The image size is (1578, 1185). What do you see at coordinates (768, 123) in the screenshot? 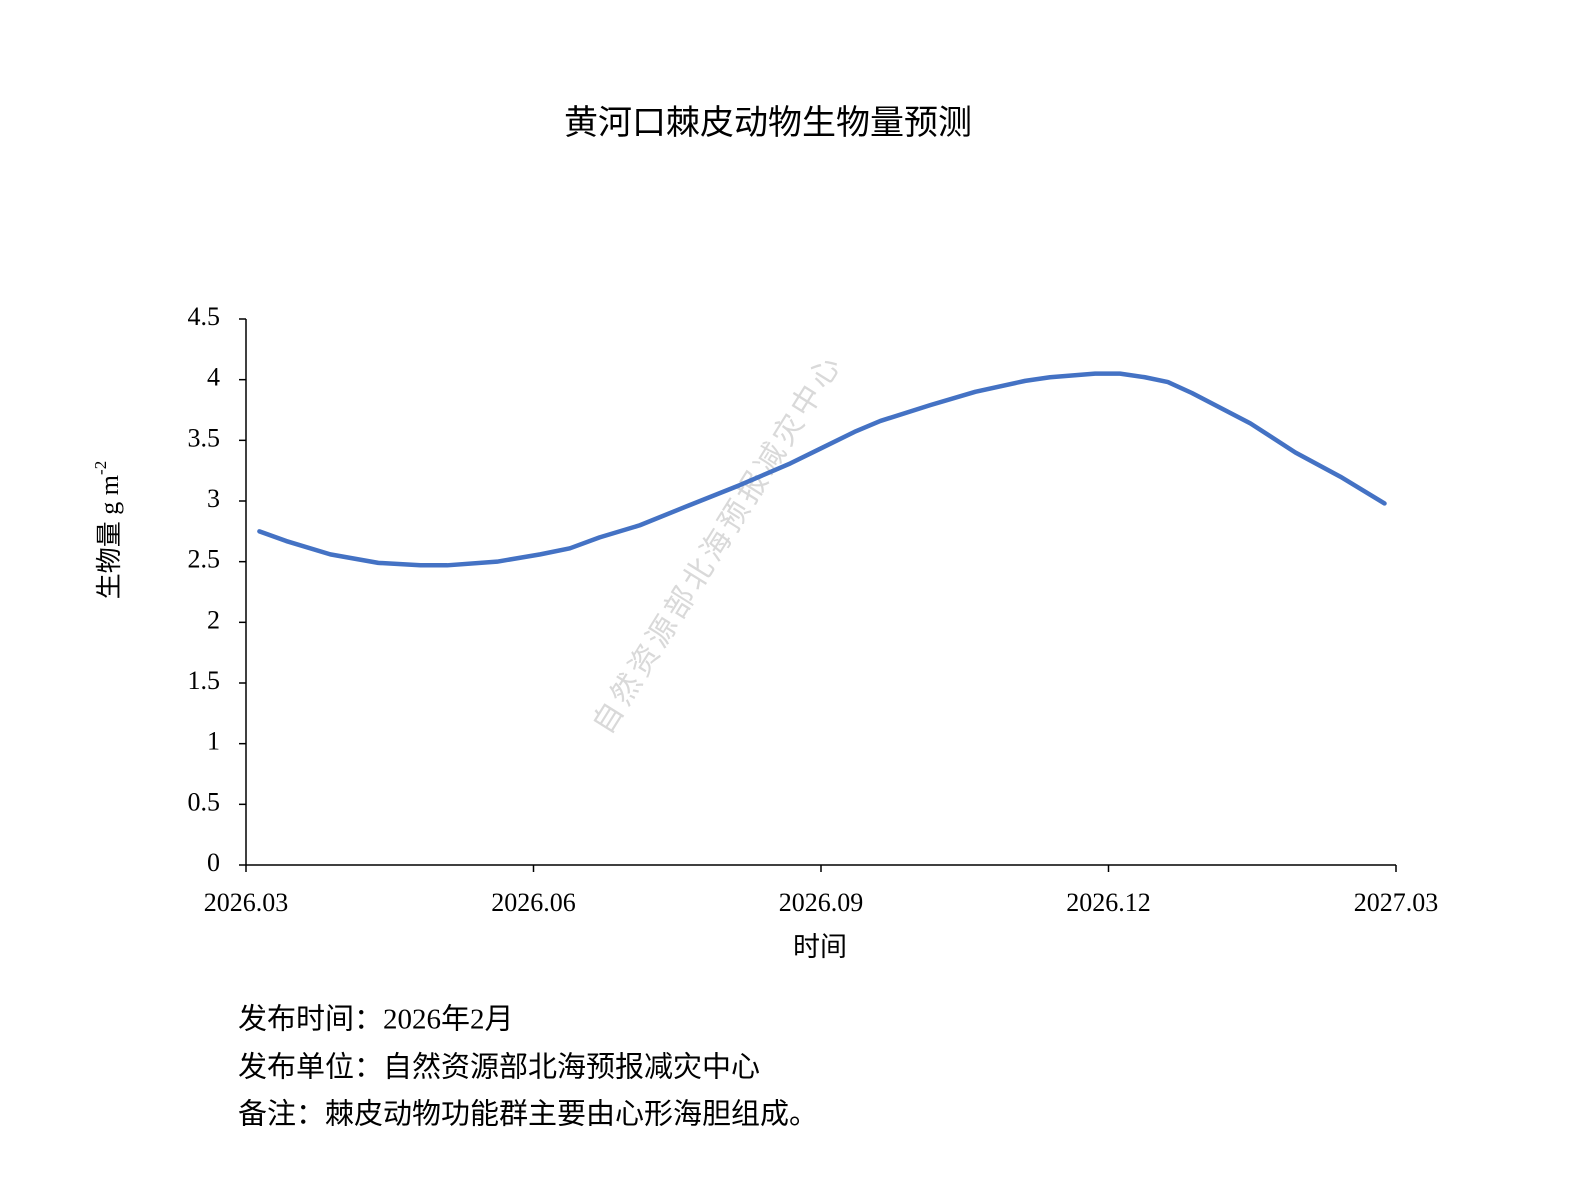
I see `chart-title: 黄河口棘皮动物生物量预测` at bounding box center [768, 123].